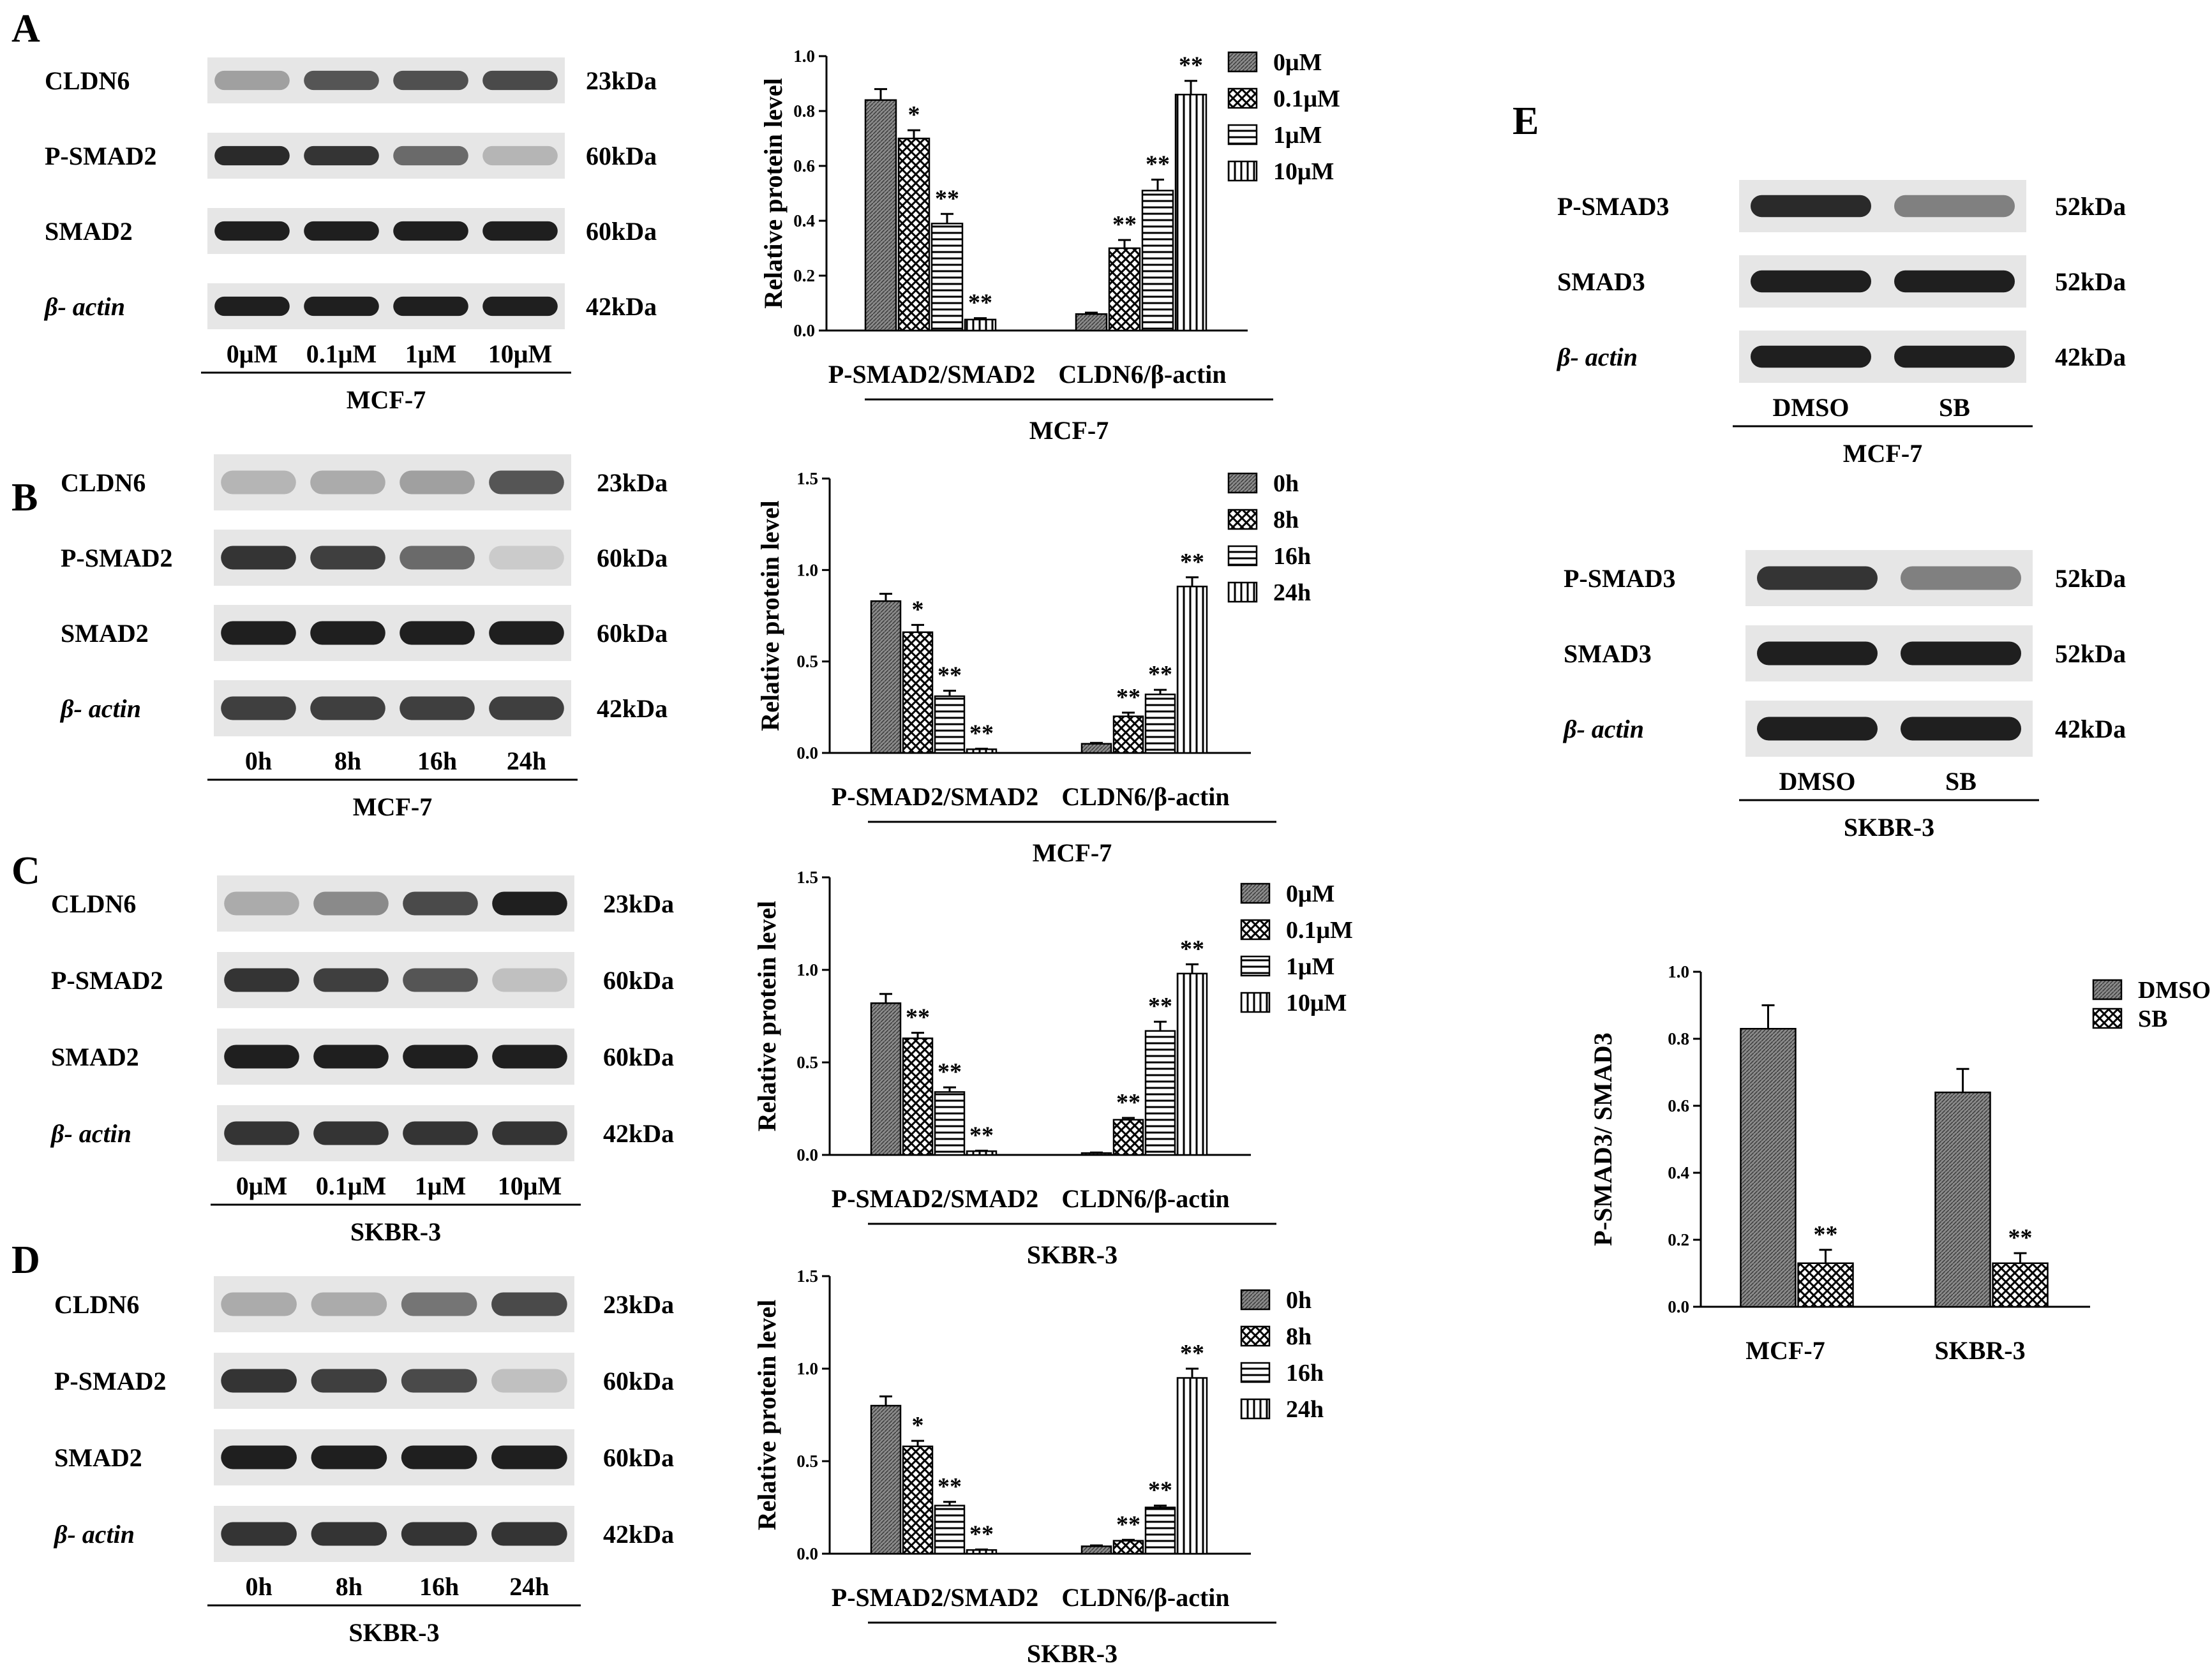 This screenshot has height=1666, width=2212. Describe the element at coordinates (24, 497) in the screenshot. I see `panel-letter-b: B` at that location.